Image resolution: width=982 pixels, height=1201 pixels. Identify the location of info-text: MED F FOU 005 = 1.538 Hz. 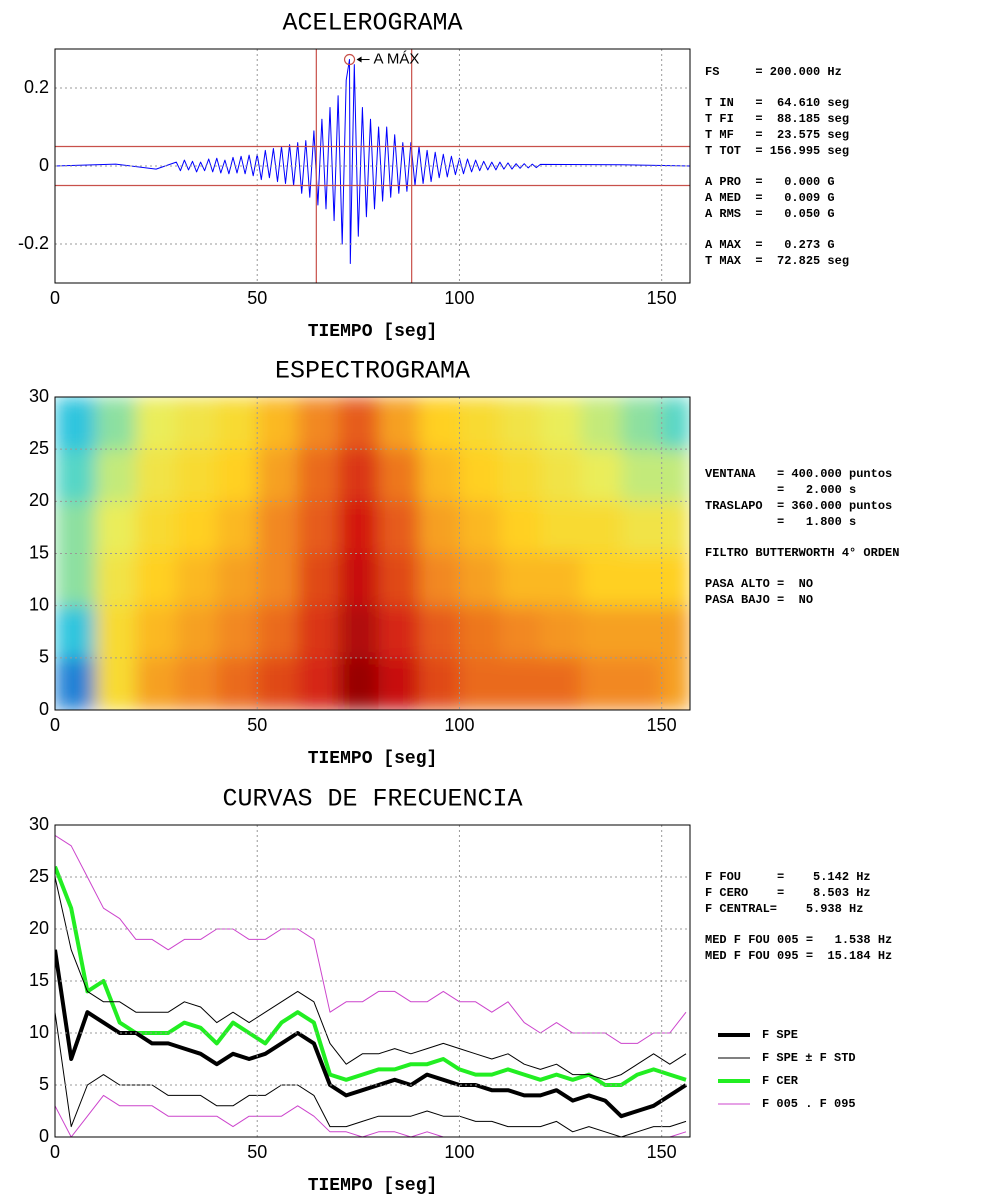
(798, 940).